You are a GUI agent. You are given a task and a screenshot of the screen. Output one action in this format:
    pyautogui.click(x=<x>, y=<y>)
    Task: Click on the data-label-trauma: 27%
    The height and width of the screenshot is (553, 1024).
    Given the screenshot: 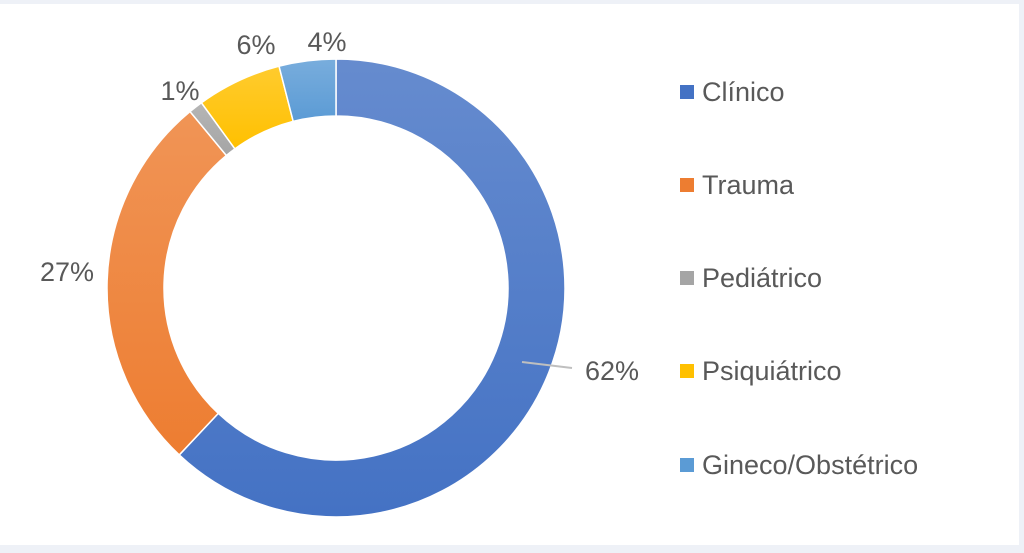 What is the action you would take?
    pyautogui.click(x=67, y=272)
    